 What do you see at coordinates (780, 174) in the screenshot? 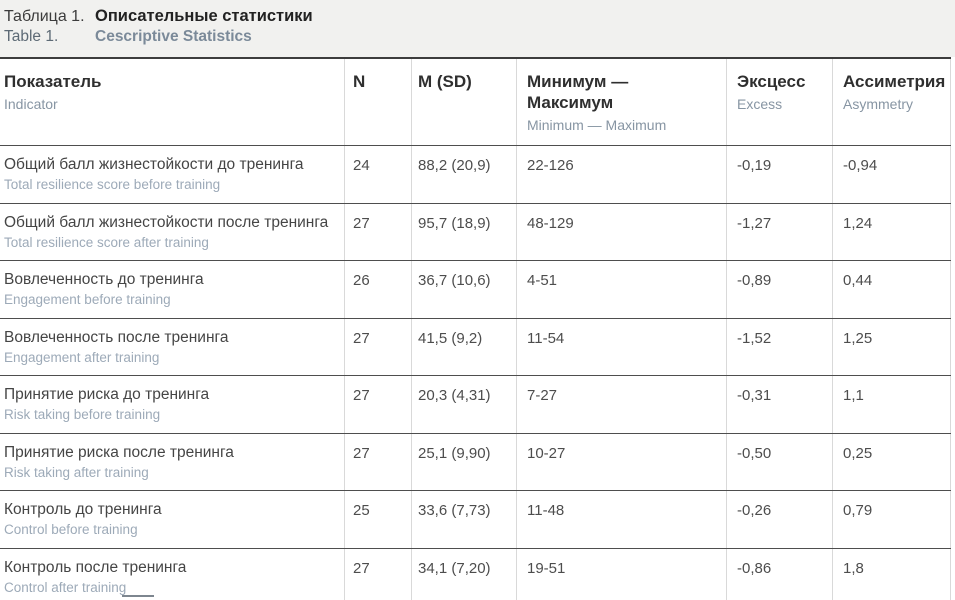
I see `excess-value-cell: -0,19` at bounding box center [780, 174].